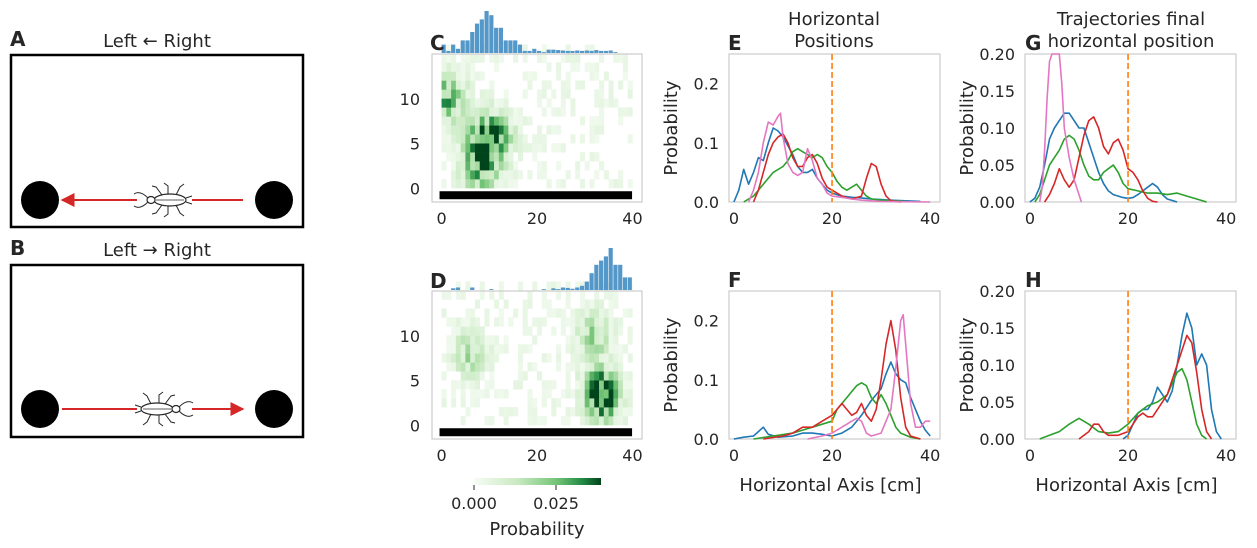 This screenshot has width=1257, height=548. I want to click on heatmap-frame, so click(537, 128).